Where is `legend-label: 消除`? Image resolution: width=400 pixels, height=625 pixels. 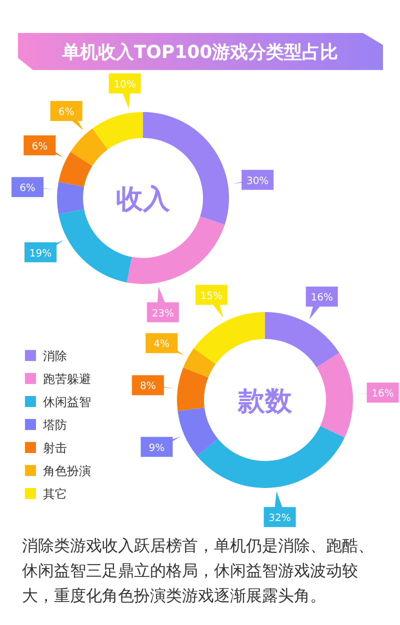 legend-label: 消除 is located at coordinates (55, 356).